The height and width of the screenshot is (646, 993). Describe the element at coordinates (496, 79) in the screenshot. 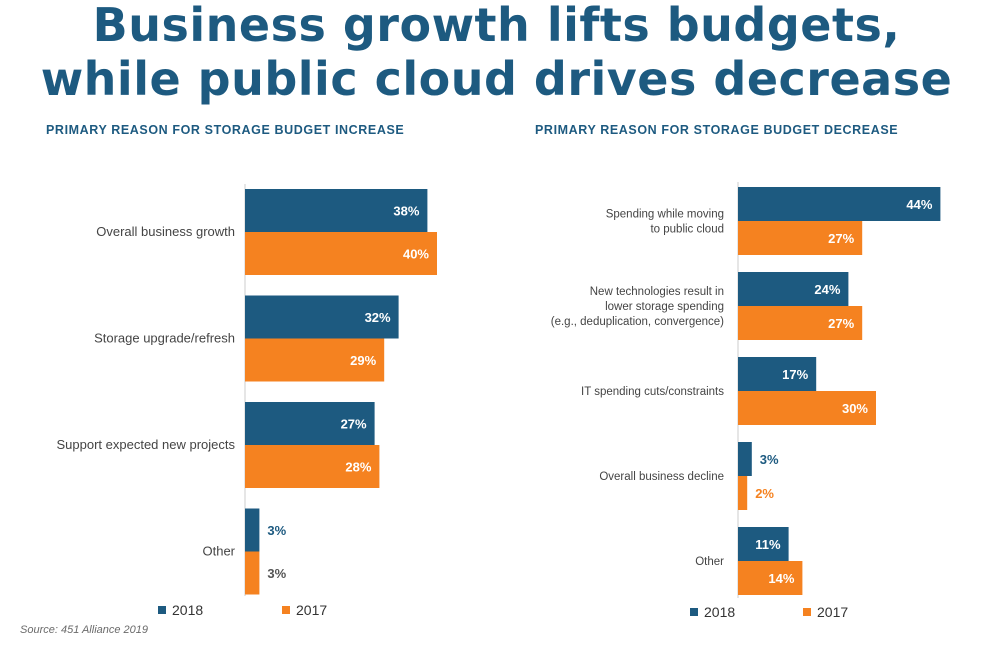

I see `chart-title-line-2: while public cloud drives decrease` at that location.